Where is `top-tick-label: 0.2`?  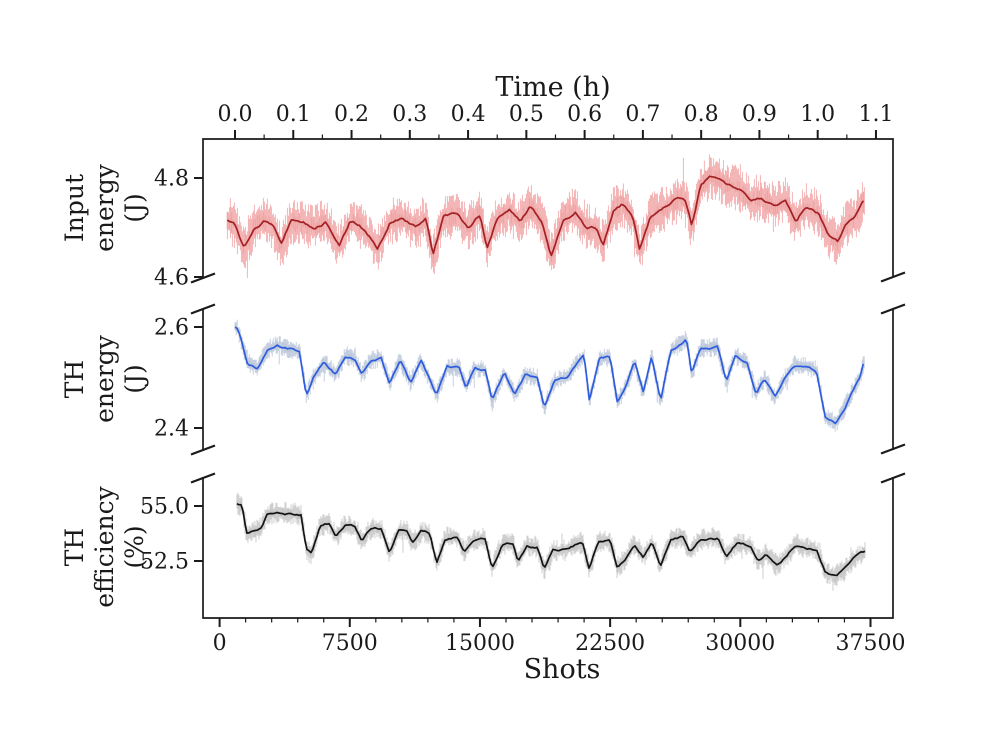 top-tick-label: 0.2 is located at coordinates (351, 114).